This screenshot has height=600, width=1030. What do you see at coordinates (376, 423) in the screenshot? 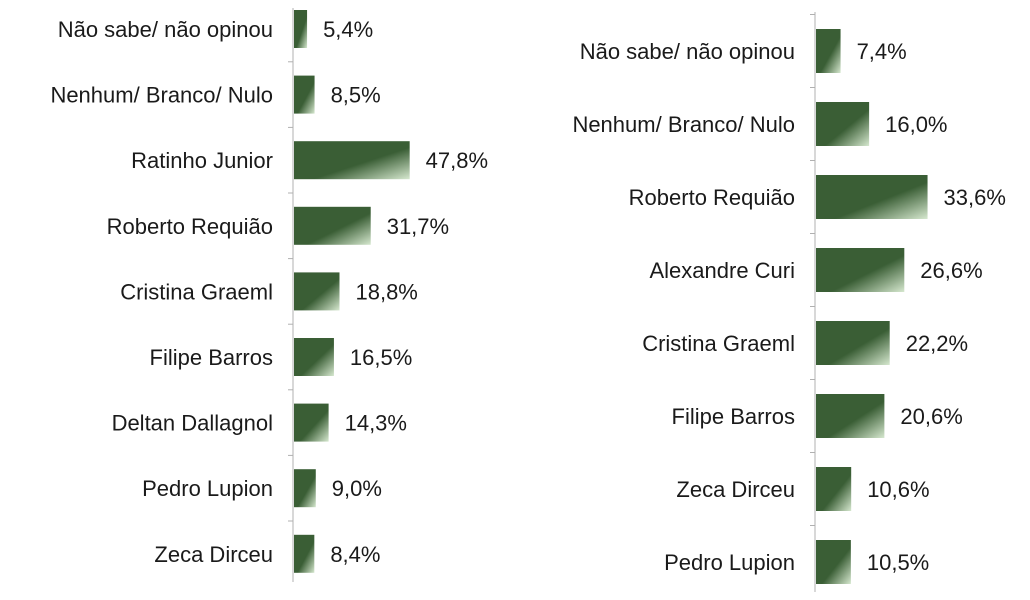
I see `data-label: 14,3%` at bounding box center [376, 423].